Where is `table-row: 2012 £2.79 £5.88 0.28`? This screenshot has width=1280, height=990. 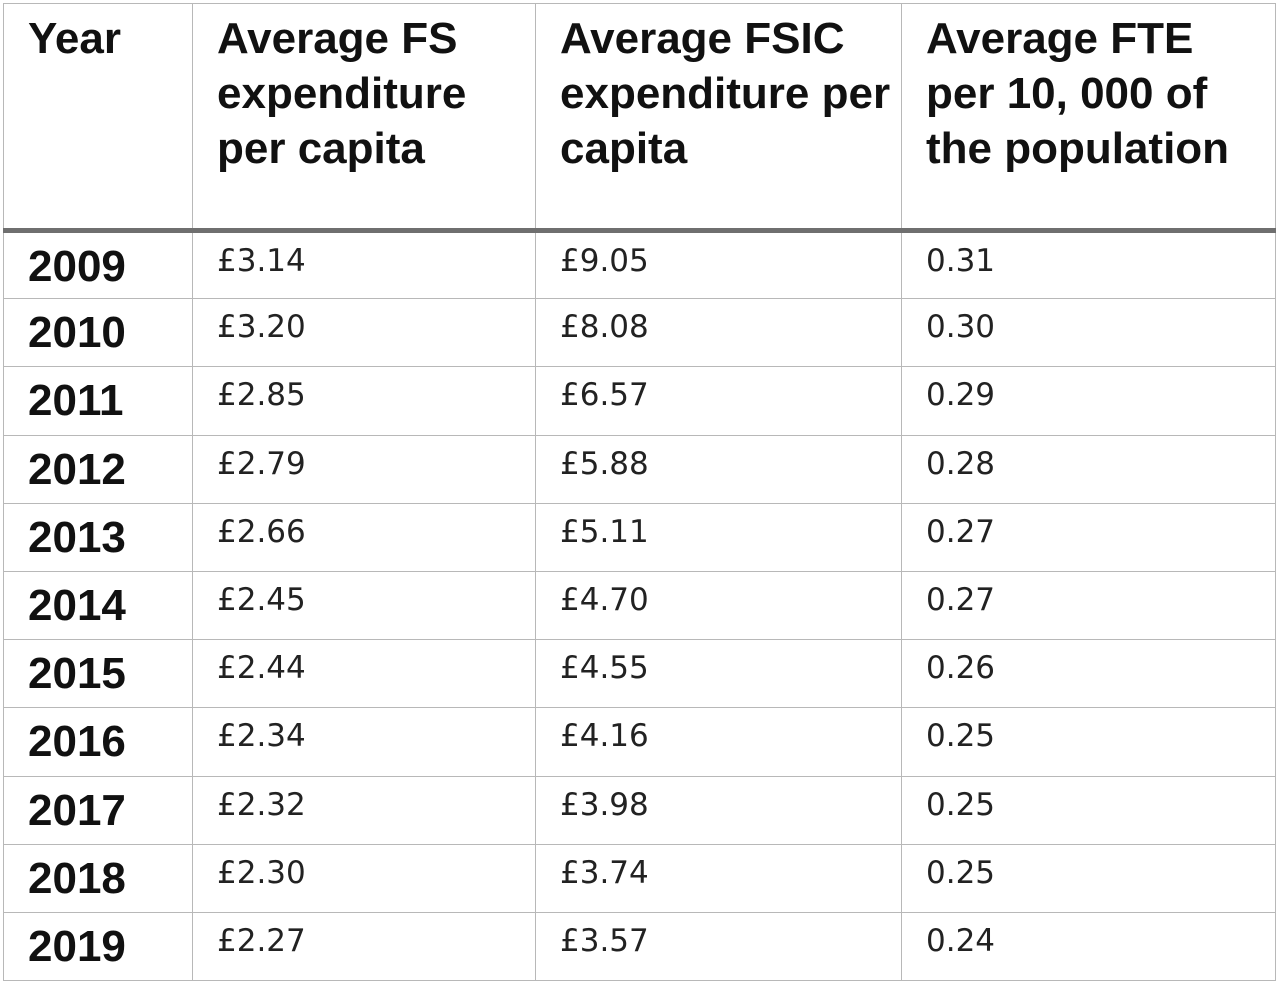
table-row: 2012 £2.79 £5.88 0.28 is located at coordinates (639, 469).